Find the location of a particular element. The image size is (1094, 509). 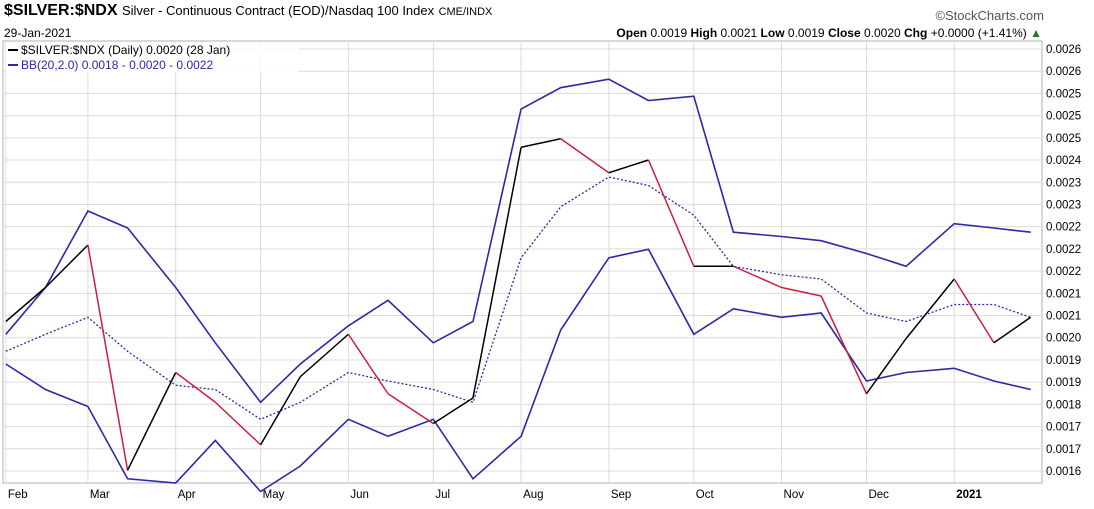

y-tick-label: 0.0024 is located at coordinates (1064, 161).